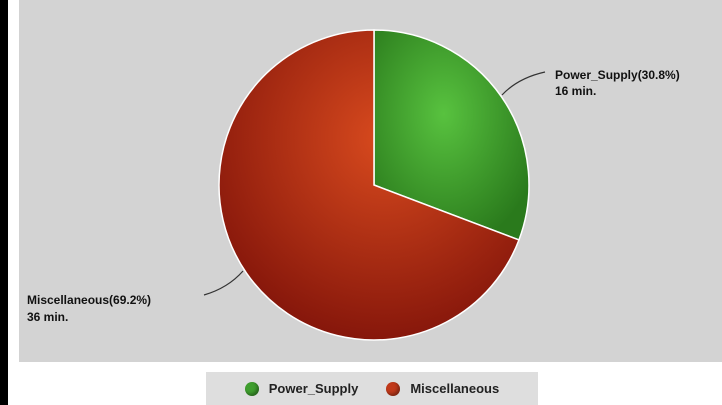  I want to click on legend-item-power-supply: Power_Supply, so click(301, 388).